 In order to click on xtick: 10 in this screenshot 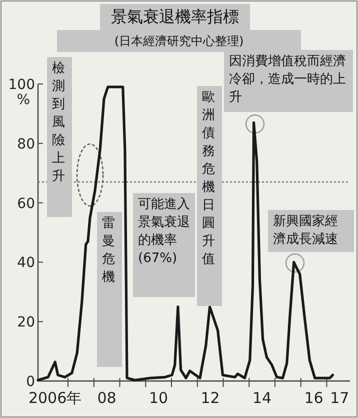, I will do `click(158, 398)`.